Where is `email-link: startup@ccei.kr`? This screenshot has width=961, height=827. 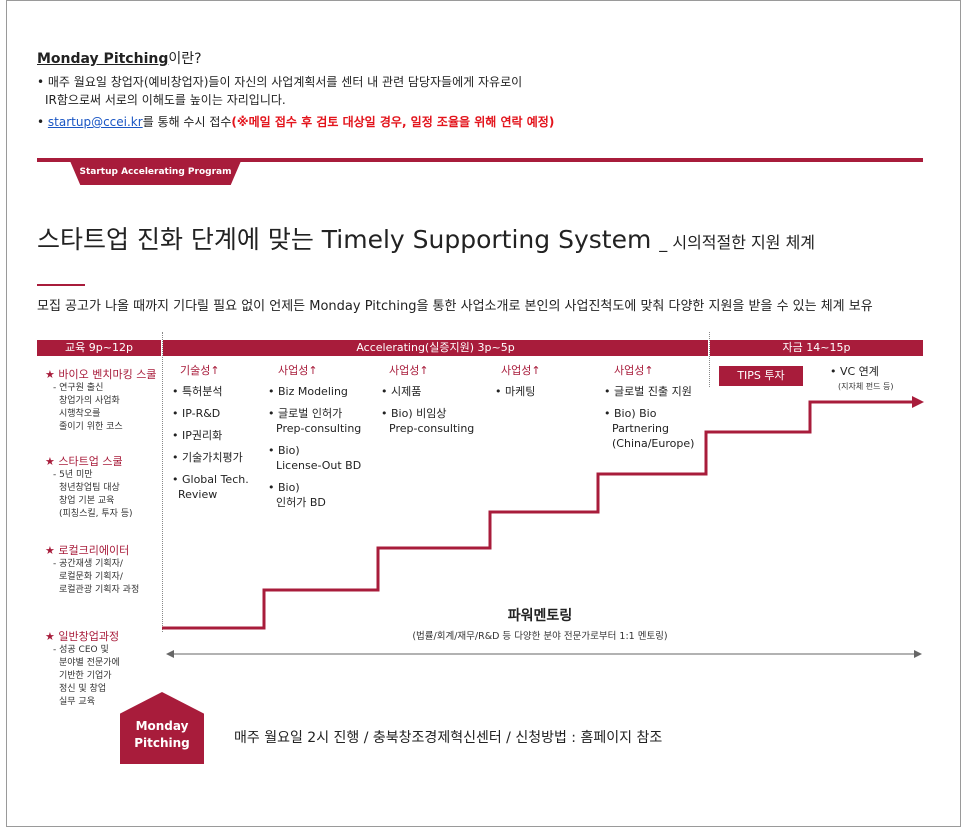 email-link: startup@ccei.kr is located at coordinates (95, 122).